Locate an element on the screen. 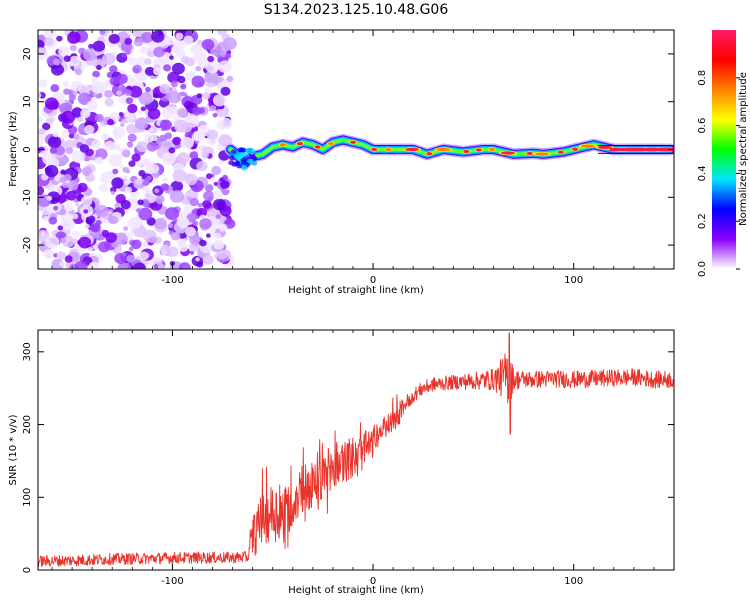 This screenshot has width=750, height=600. colorbar-tick-label: 0.2 is located at coordinates (702, 221).